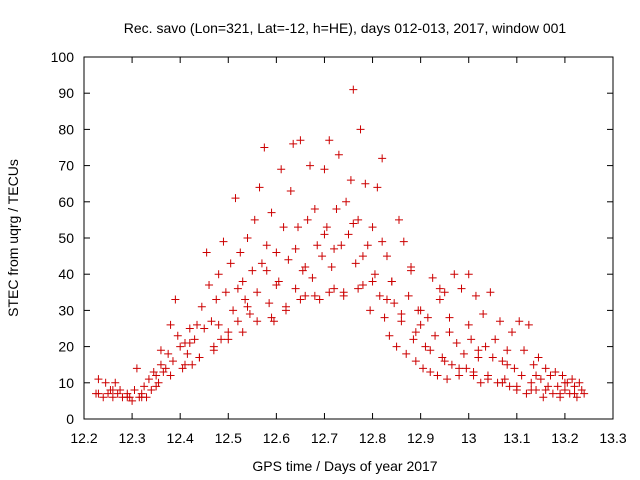 This screenshot has width=640, height=480. Describe the element at coordinates (66, 310) in the screenshot. I see `y-tick-label: 30` at that location.